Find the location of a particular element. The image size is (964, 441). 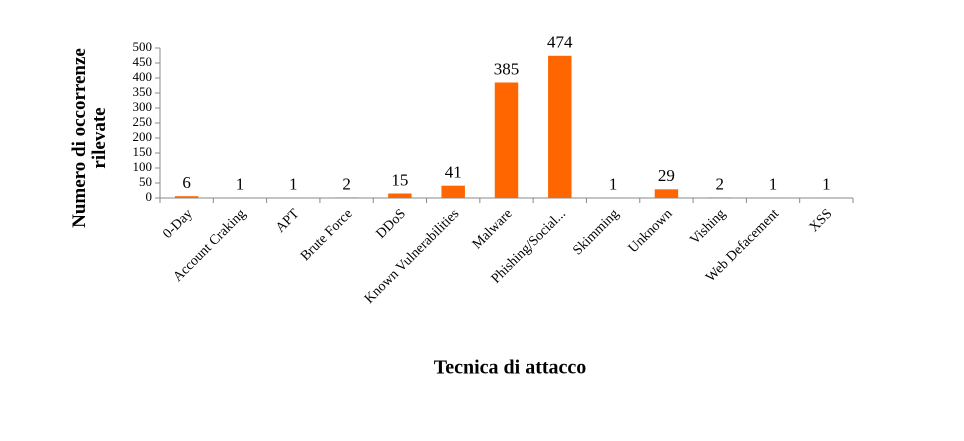

value-label: 15 is located at coordinates (399, 179).